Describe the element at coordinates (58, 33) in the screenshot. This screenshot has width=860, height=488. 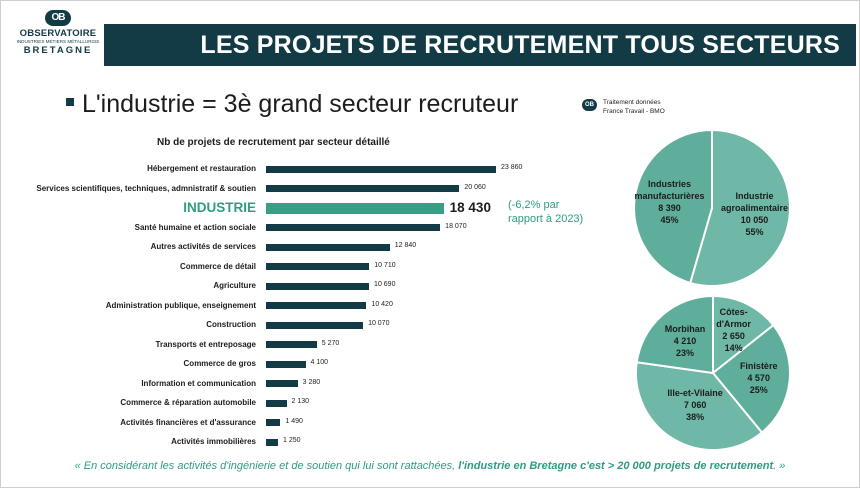
I see `logo-title: OBSERVATOIRE` at that location.